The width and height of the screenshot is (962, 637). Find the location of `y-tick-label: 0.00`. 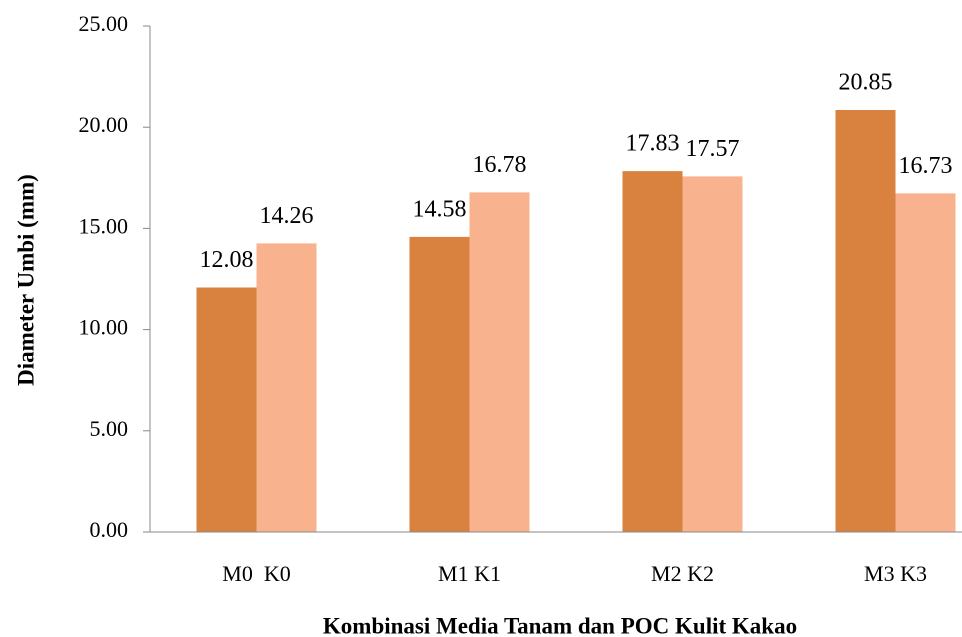

y-tick-label: 0.00 is located at coordinates (109, 529).